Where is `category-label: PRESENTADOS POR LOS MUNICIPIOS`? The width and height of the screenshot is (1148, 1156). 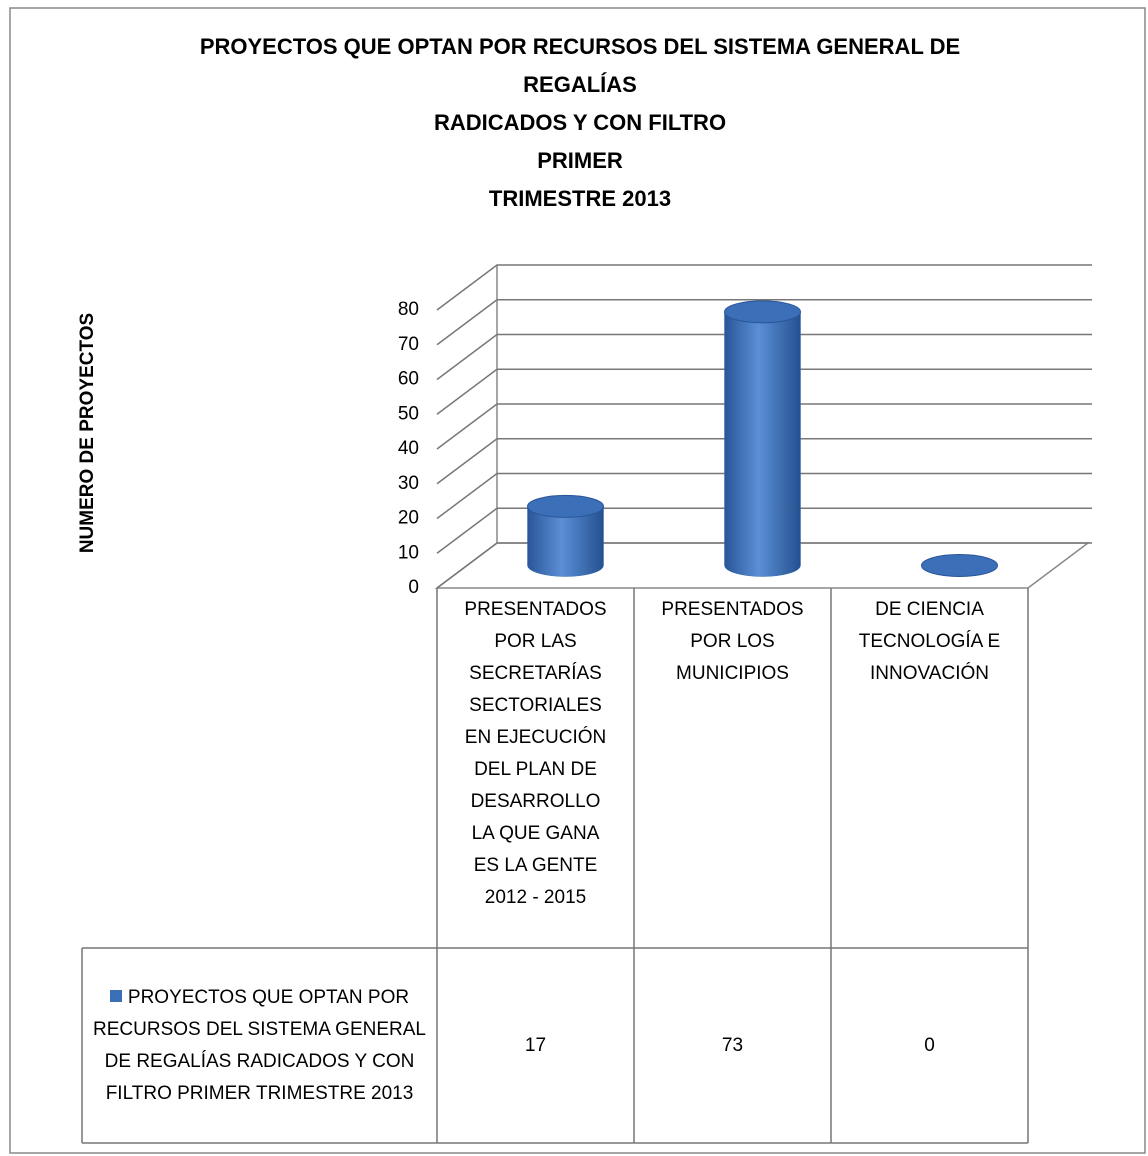 category-label: PRESENTADOS POR LOS MUNICIPIOS is located at coordinates (732, 641).